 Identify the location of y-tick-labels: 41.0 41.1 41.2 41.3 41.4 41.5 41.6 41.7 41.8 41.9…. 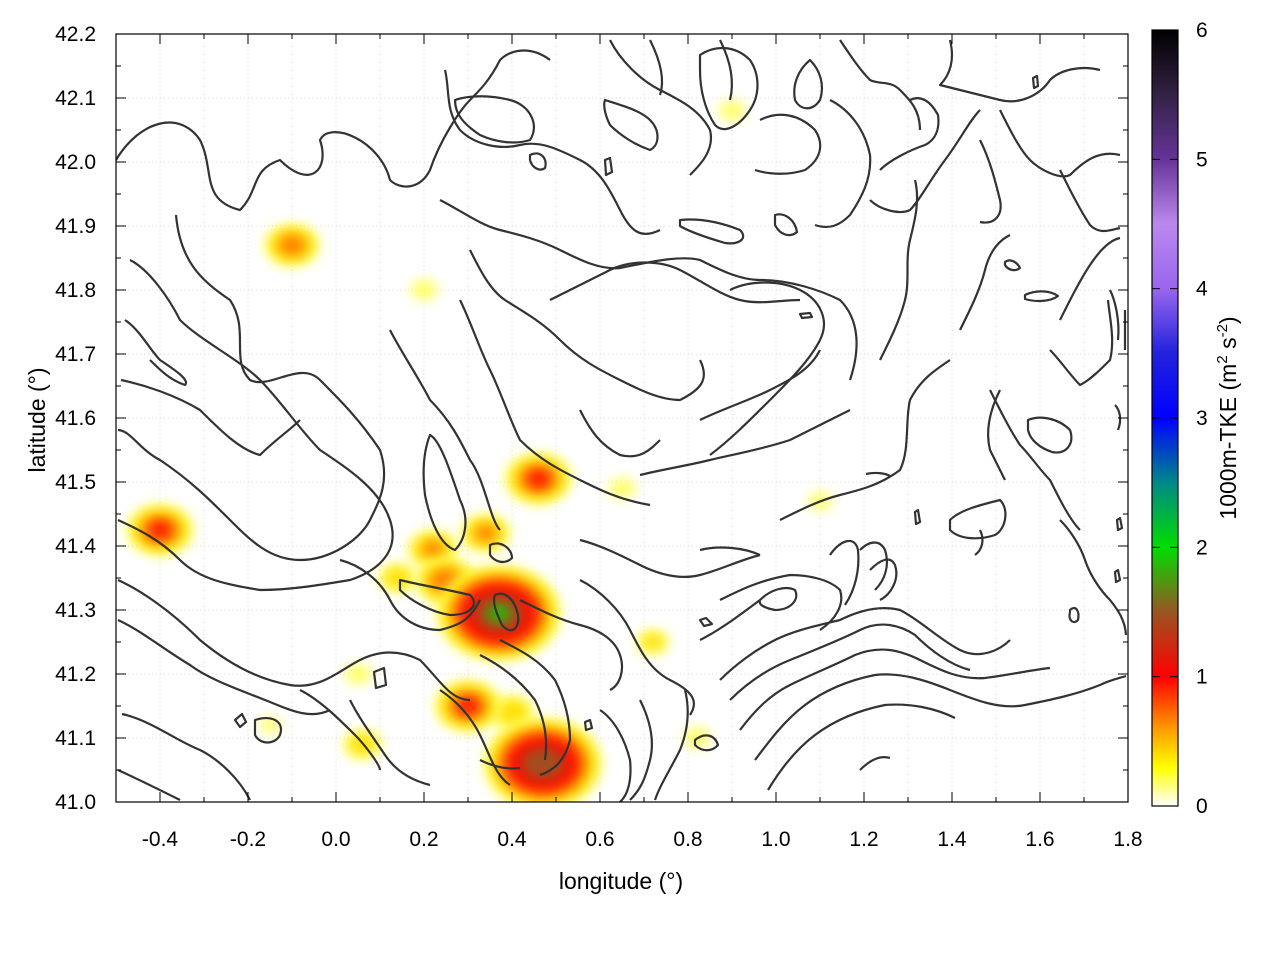
(75, 418).